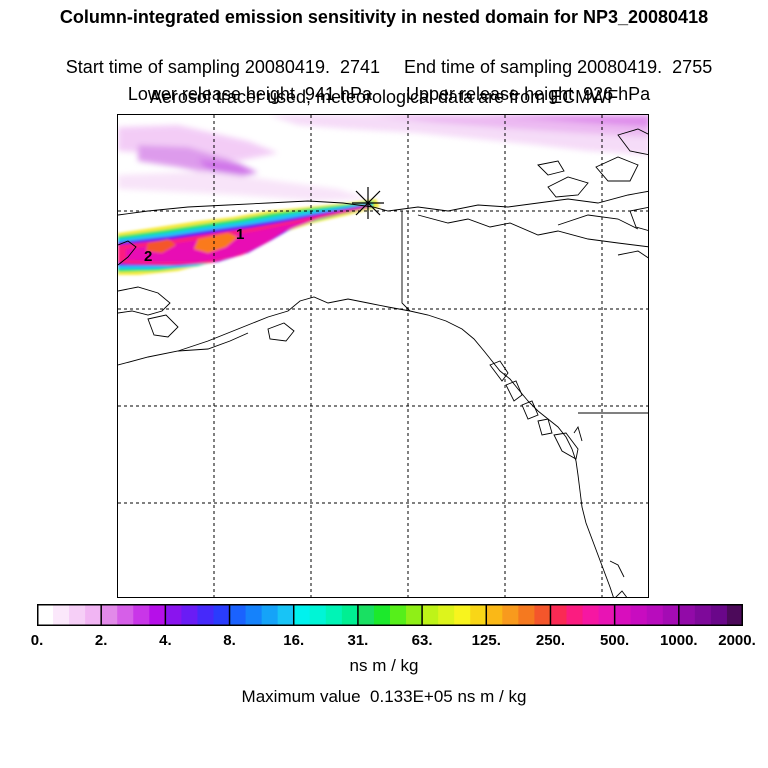 The width and height of the screenshot is (768, 768). I want to click on end-time-text: End time of sampling 20080419. 2755, so click(558, 67).